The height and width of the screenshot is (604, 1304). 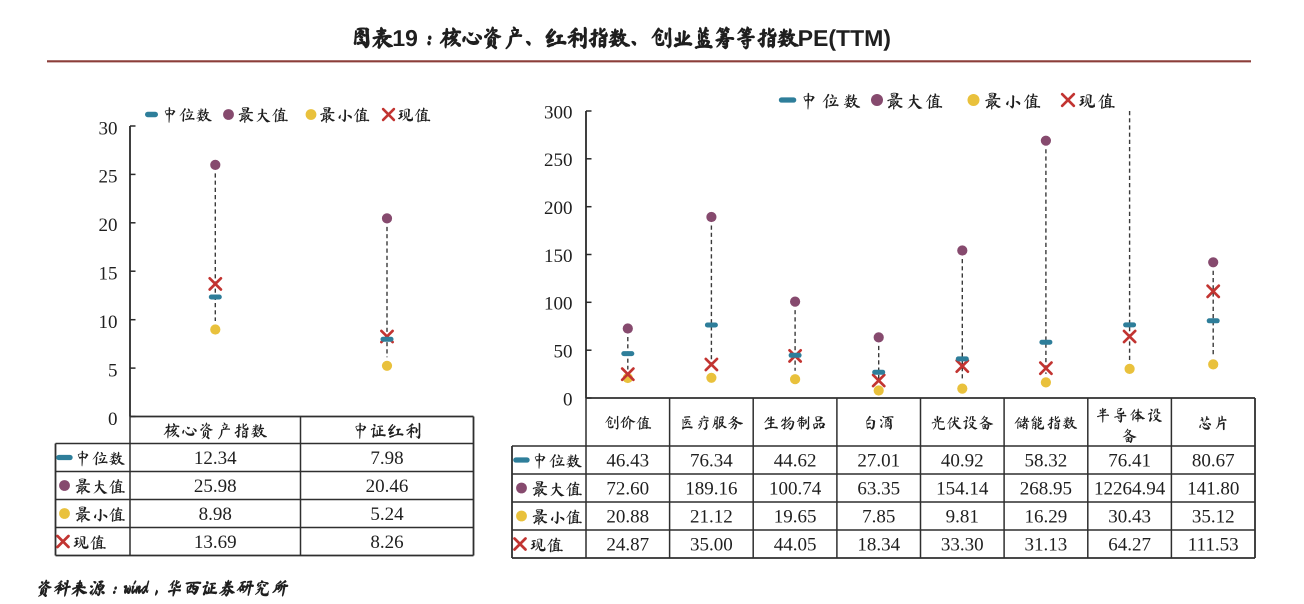 I want to click on svg-text: 5.24, so click(x=387, y=514).